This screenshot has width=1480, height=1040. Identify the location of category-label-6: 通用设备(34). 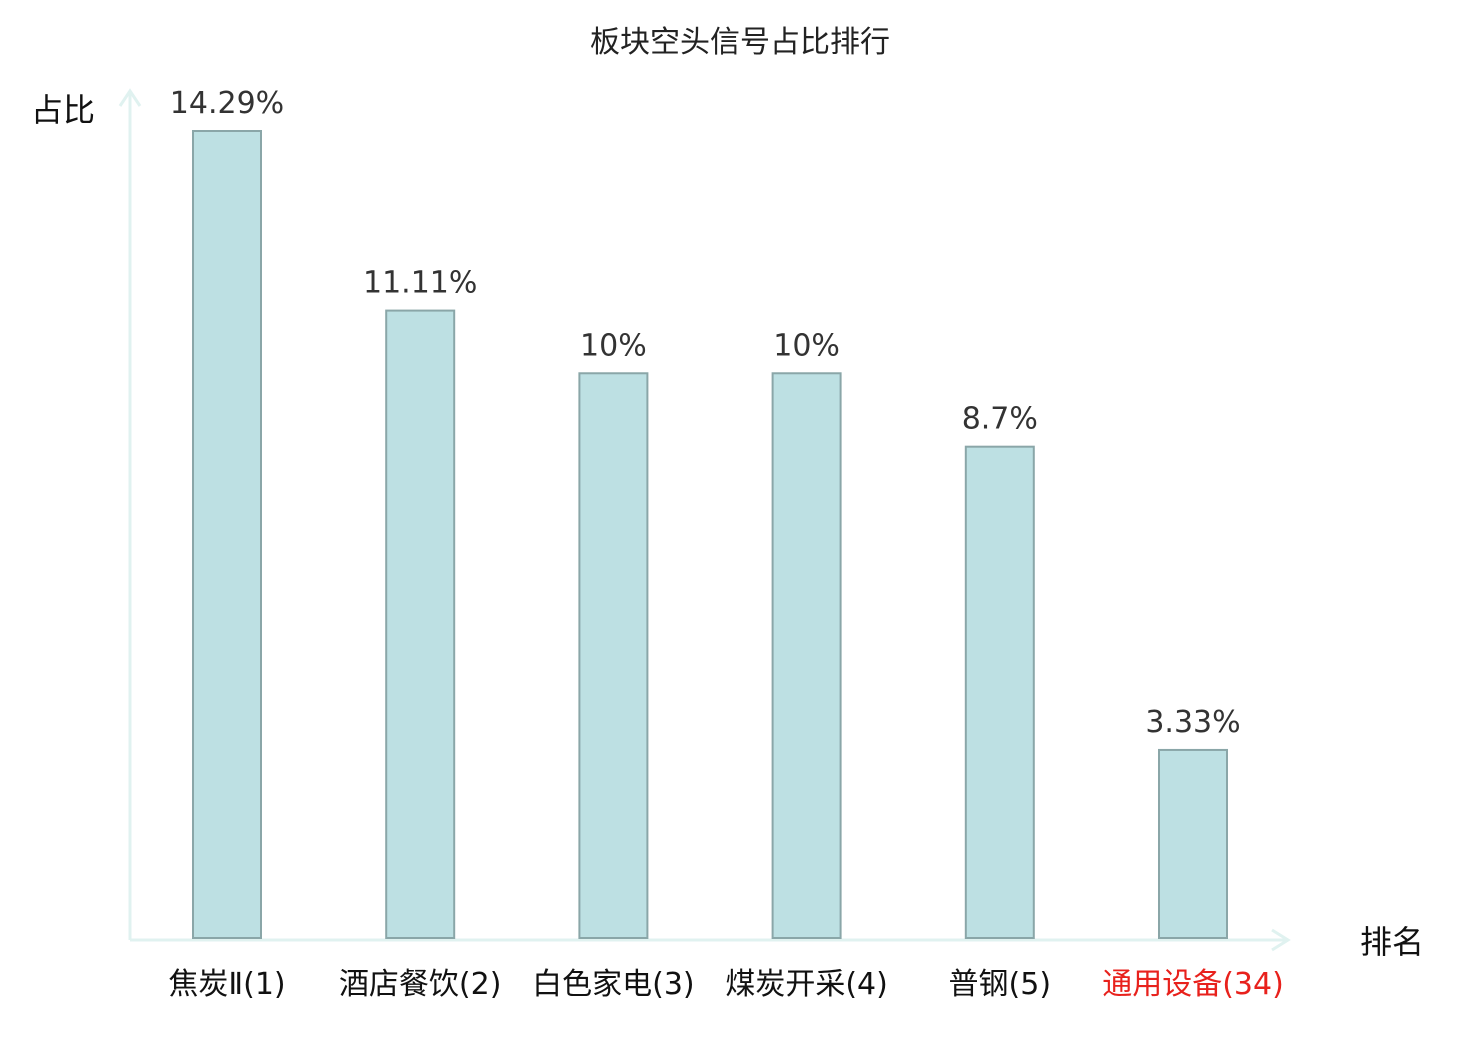
(1193, 984).